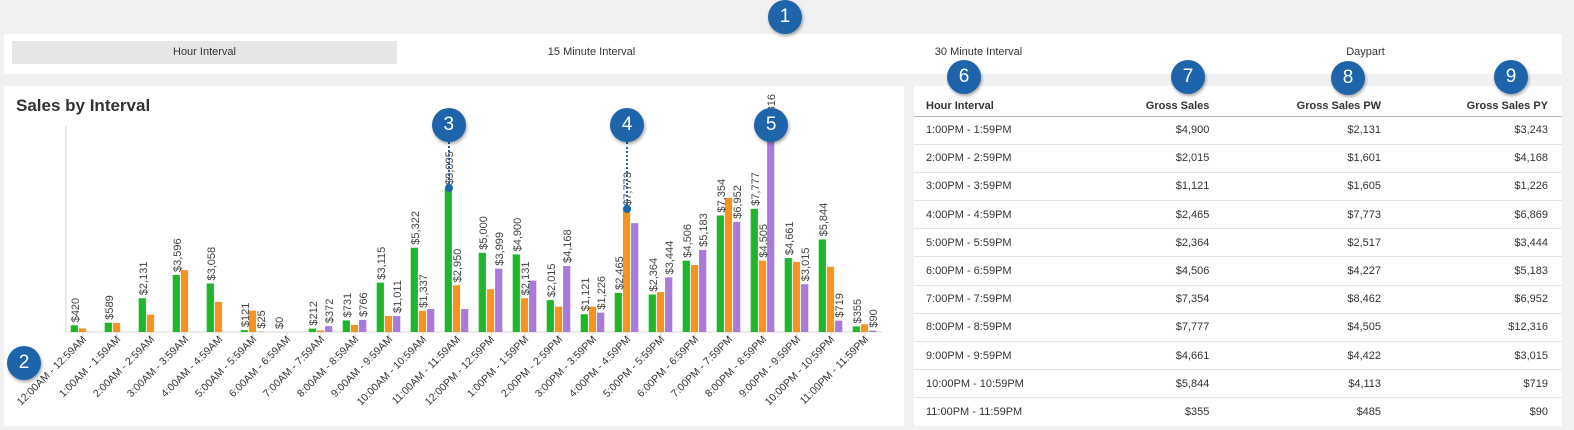  Describe the element at coordinates (1238, 384) in the screenshot. I see `table-row: 10:00PM - 10:59PM $5,844 $4,113 $719` at that location.